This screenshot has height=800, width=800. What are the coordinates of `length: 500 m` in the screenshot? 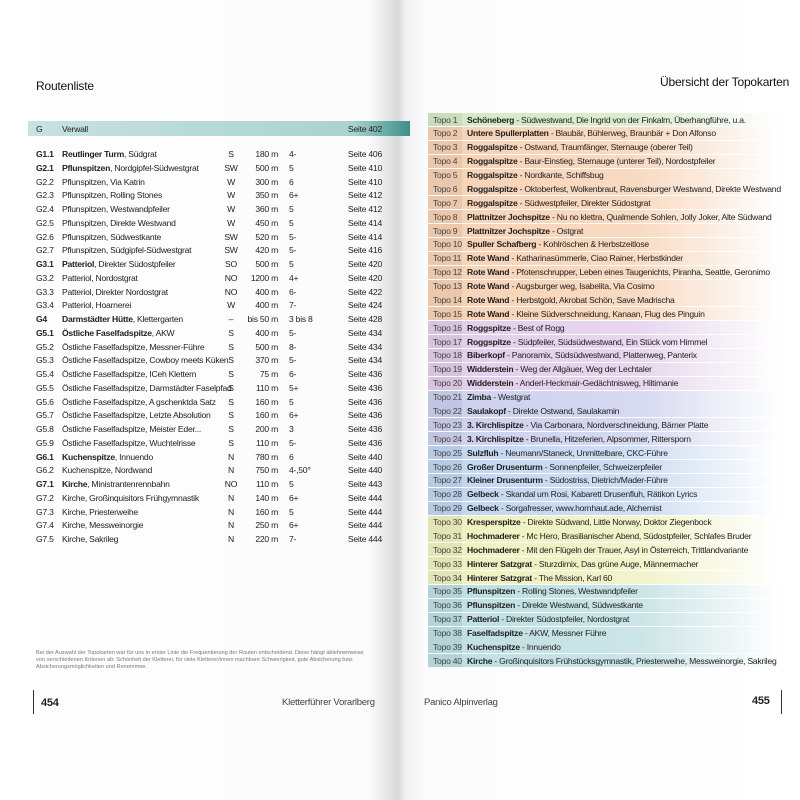 It's located at (266, 167).